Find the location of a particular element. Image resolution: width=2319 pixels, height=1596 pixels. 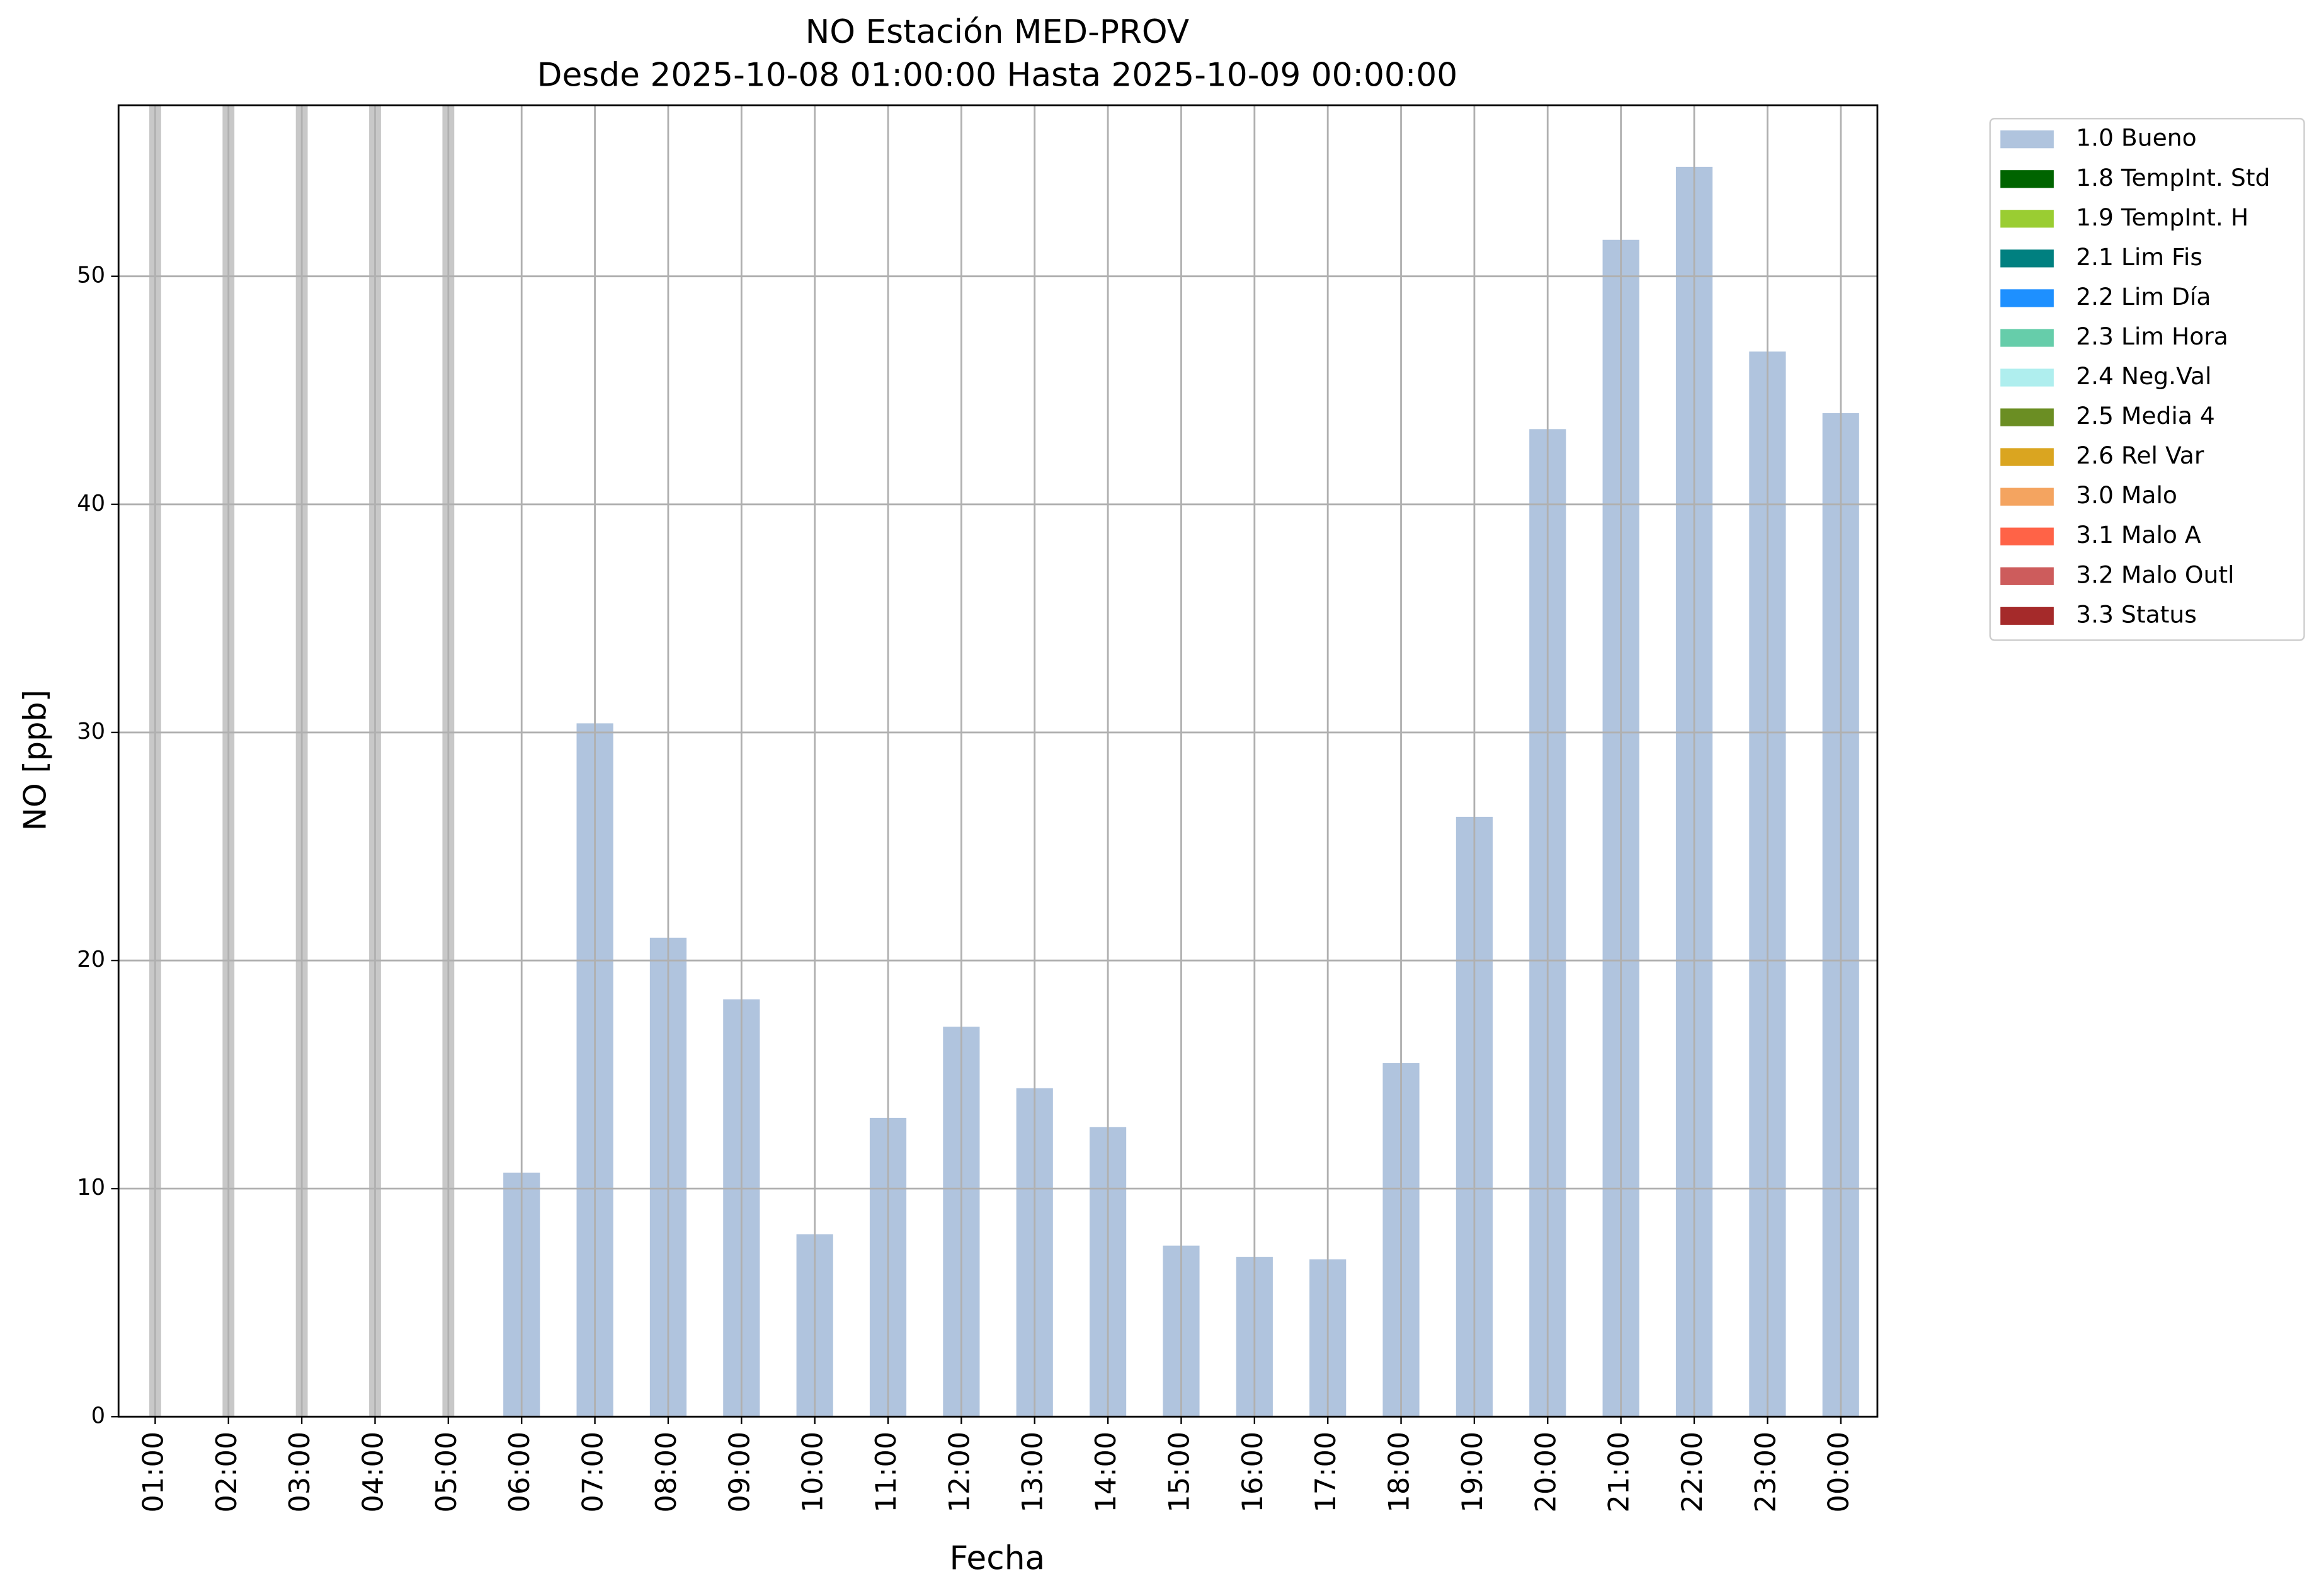

y-tick-label: 20 is located at coordinates (91, 959).